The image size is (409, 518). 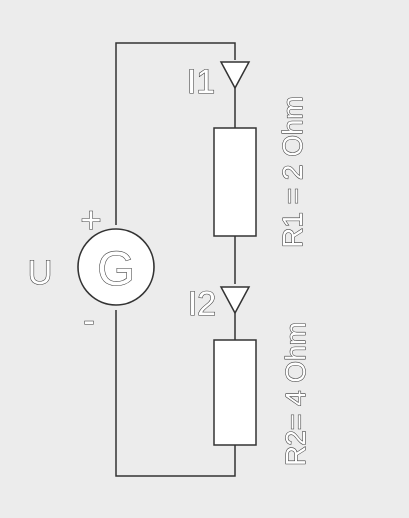 What do you see at coordinates (262, 394) in the screenshot?
I see `resistor-r2: R2= 4 Ohm` at bounding box center [262, 394].